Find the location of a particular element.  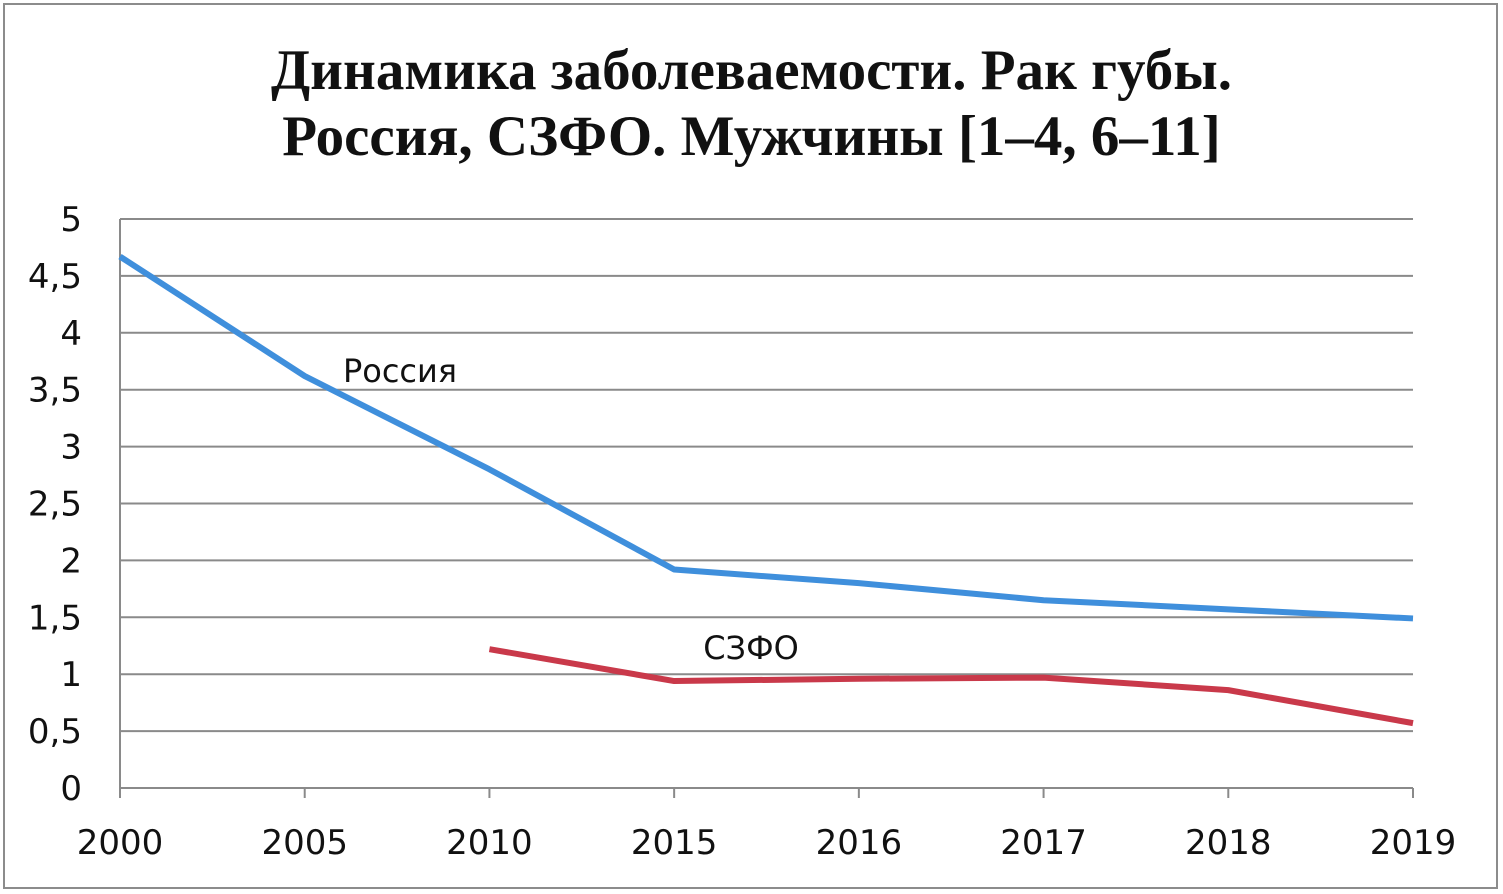

y-tick-label: 4 is located at coordinates (71, 334).